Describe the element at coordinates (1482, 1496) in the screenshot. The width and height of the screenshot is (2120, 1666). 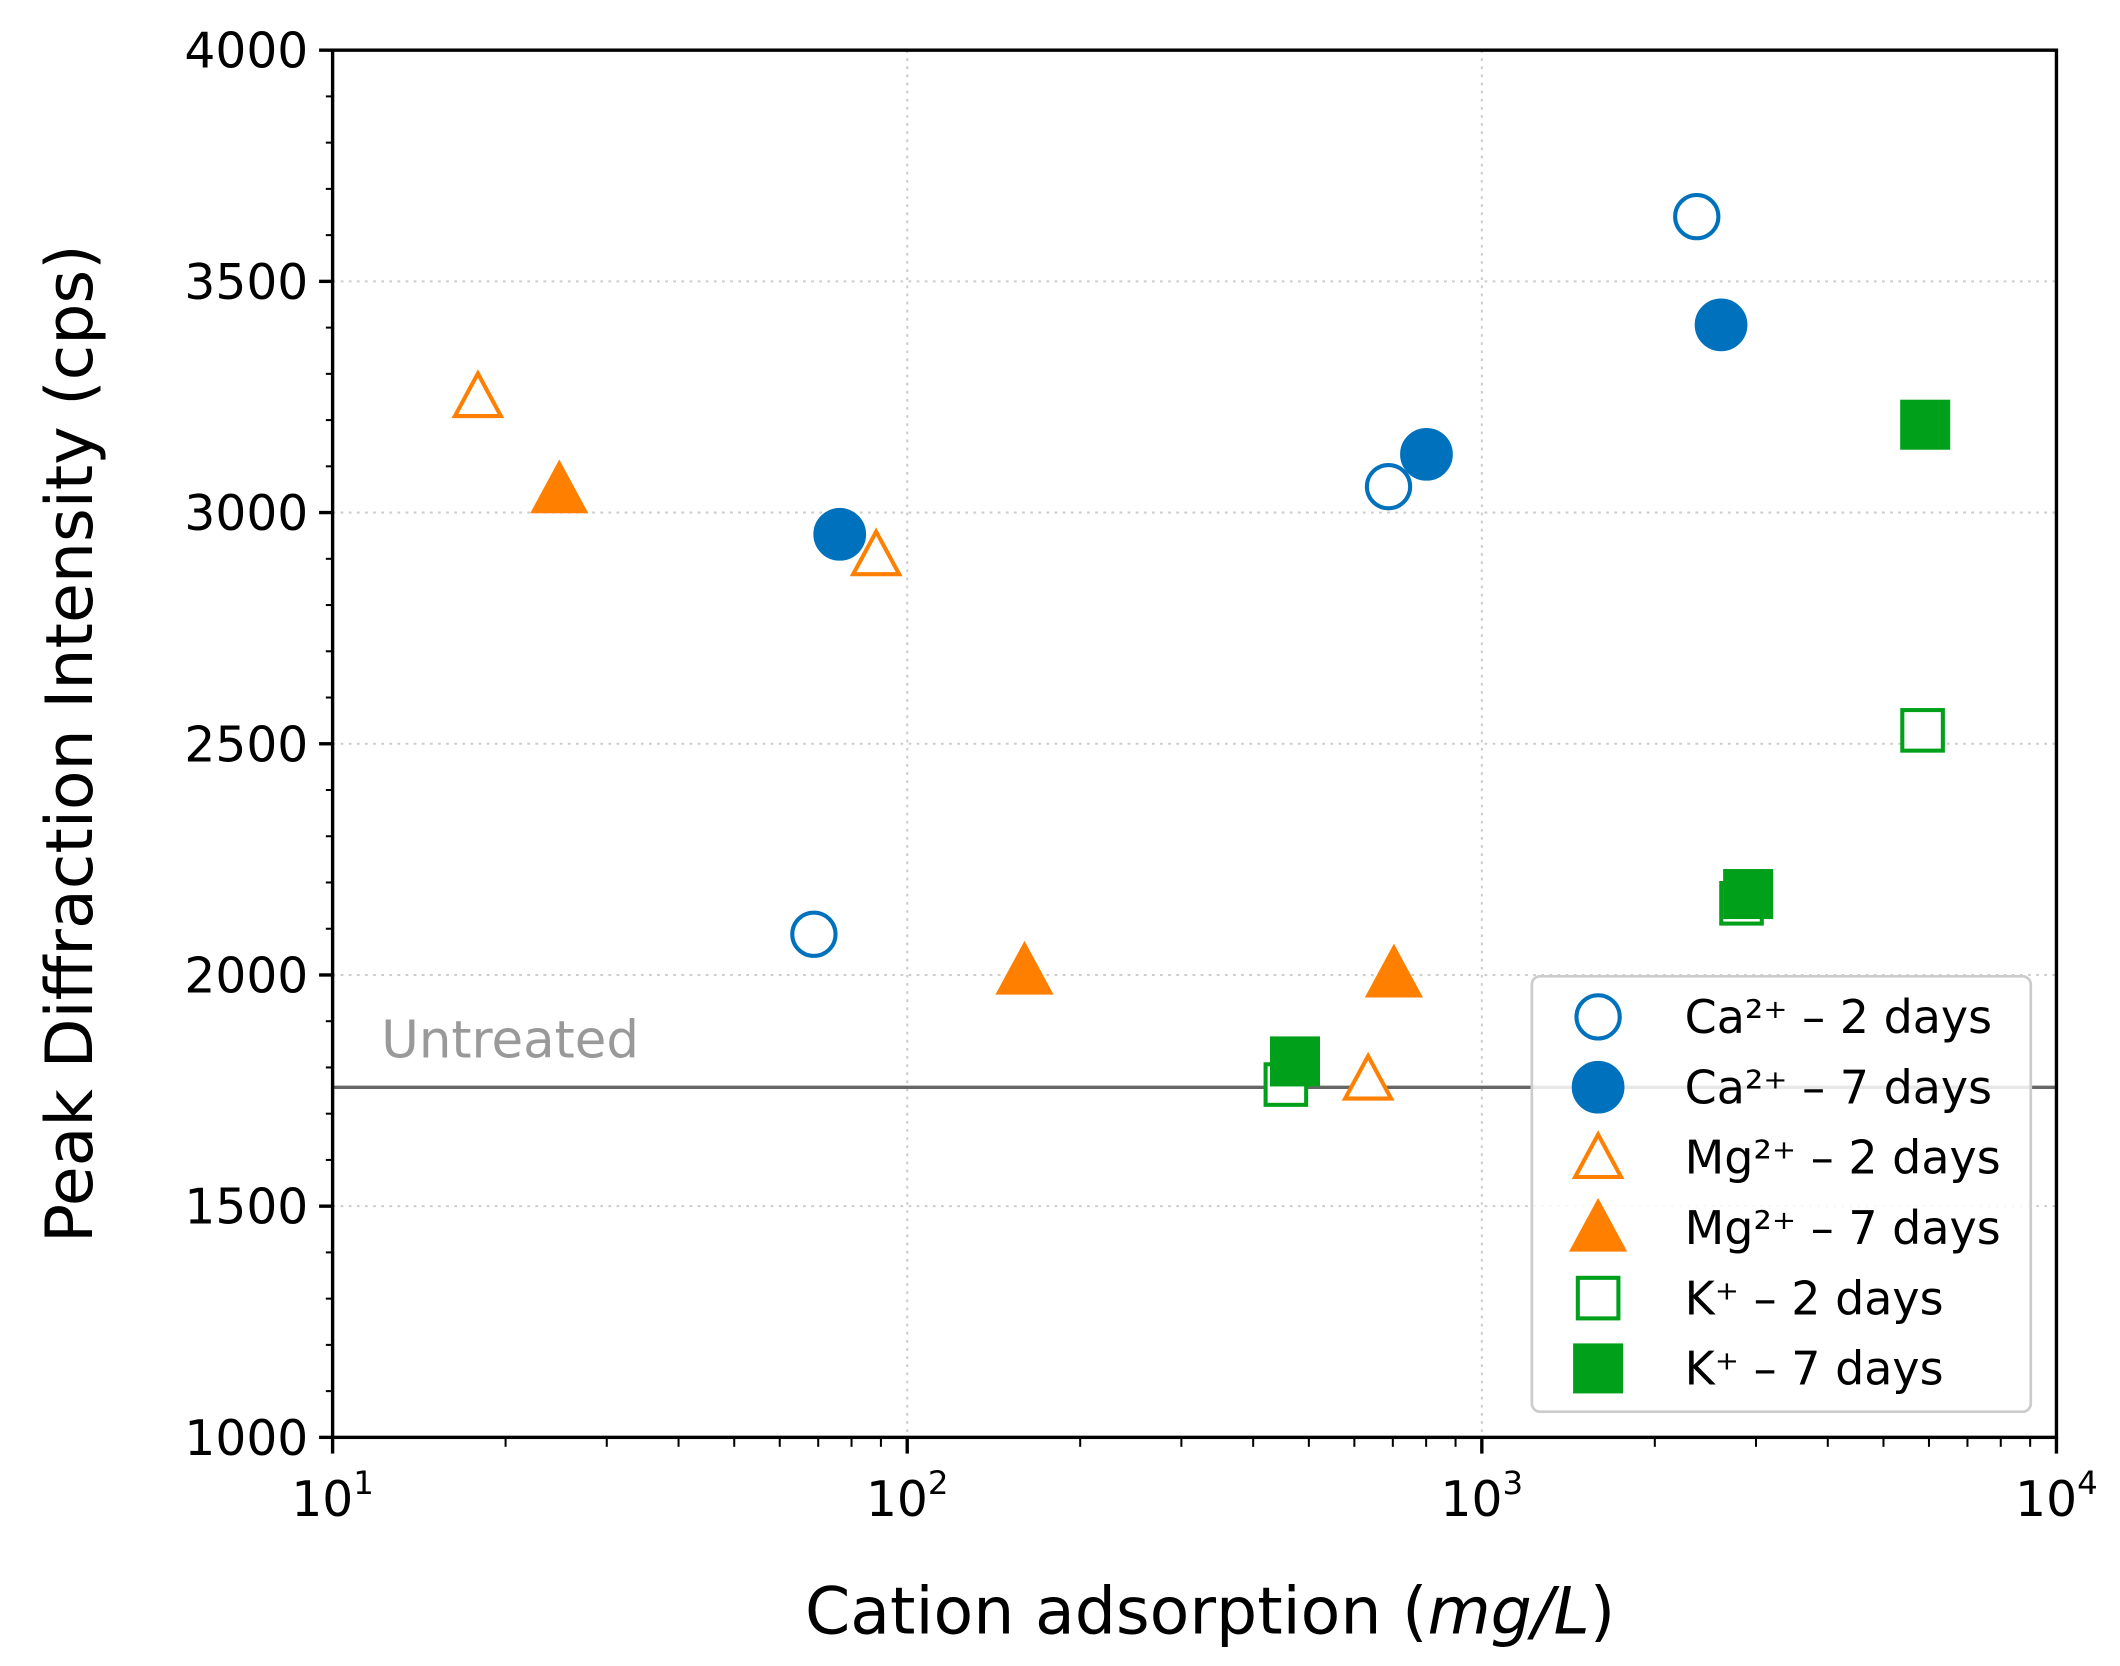
I see `x-tick-label: 10³` at that location.